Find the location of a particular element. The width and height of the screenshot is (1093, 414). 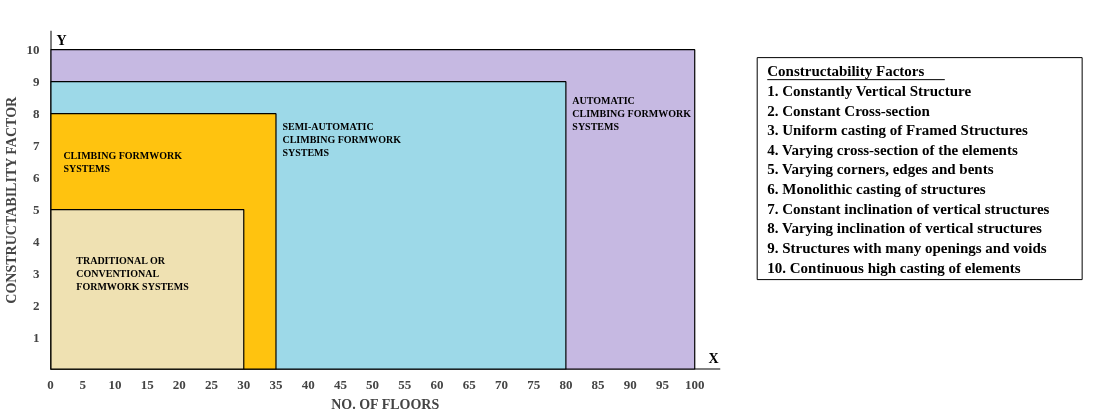

y-tick-label: 9 is located at coordinates (36, 81).